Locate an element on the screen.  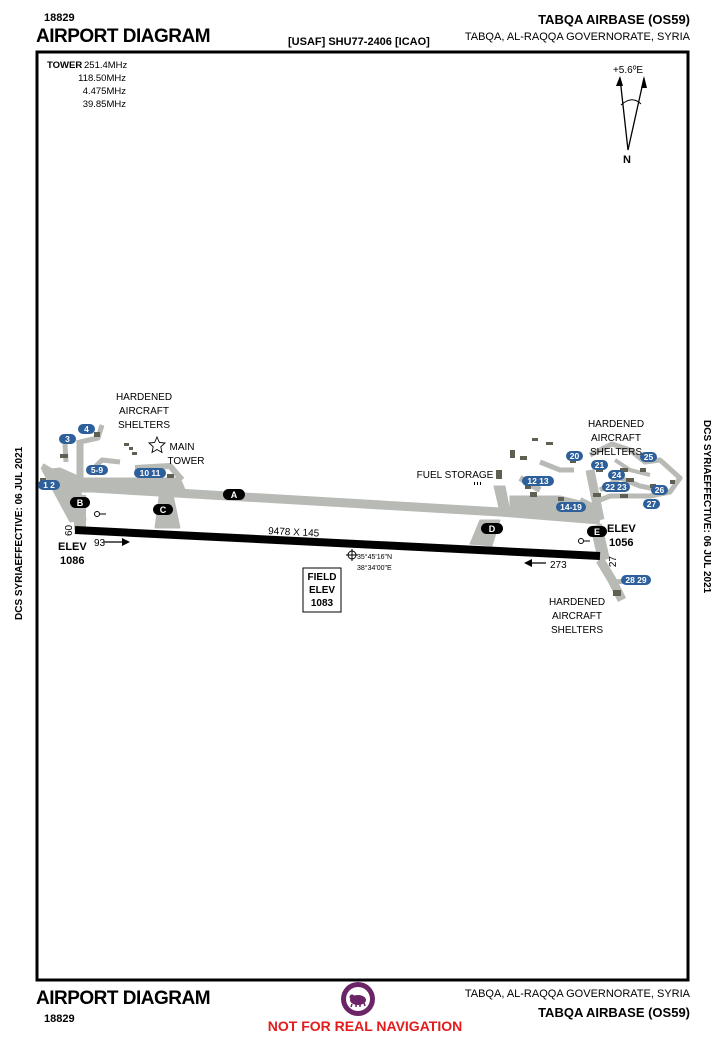
shelter-24: 24 is located at coordinates (617, 475).